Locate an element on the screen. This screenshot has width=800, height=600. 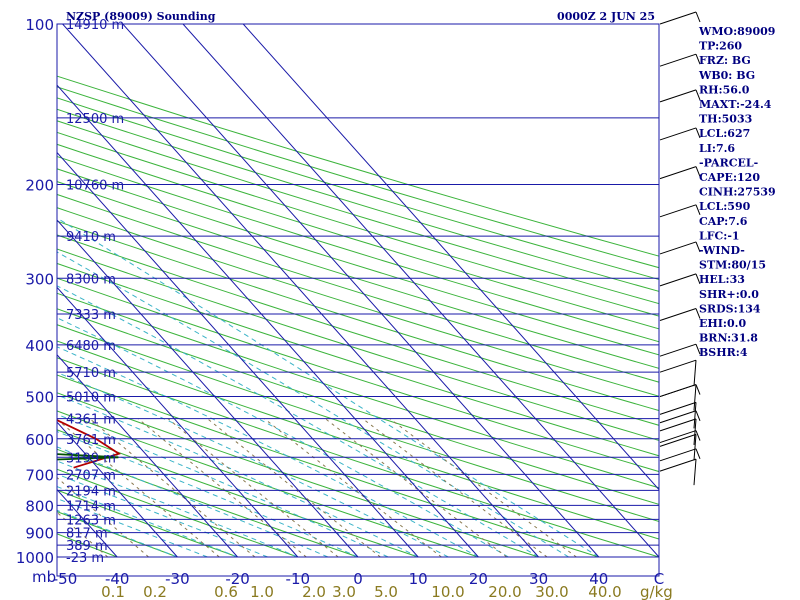
stat-line: BSHR:4 is located at coordinates (723, 352).